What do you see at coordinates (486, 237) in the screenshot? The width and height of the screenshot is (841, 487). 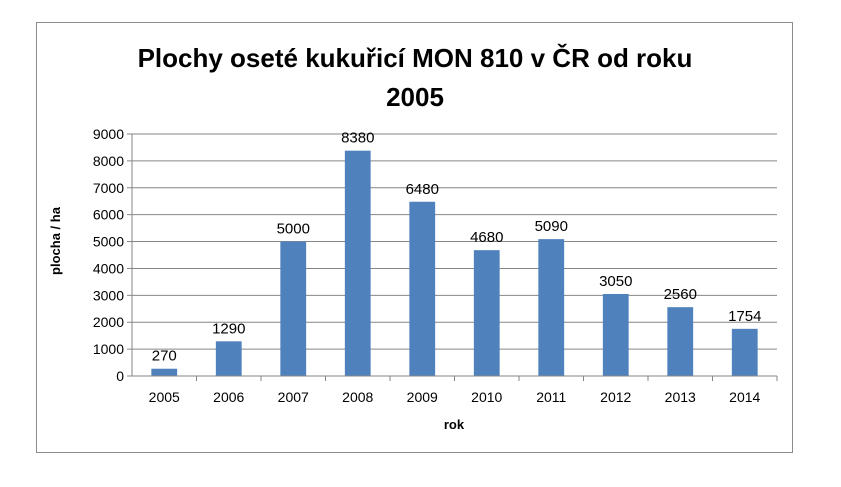 I see `data-label-2010: 4680` at bounding box center [486, 237].